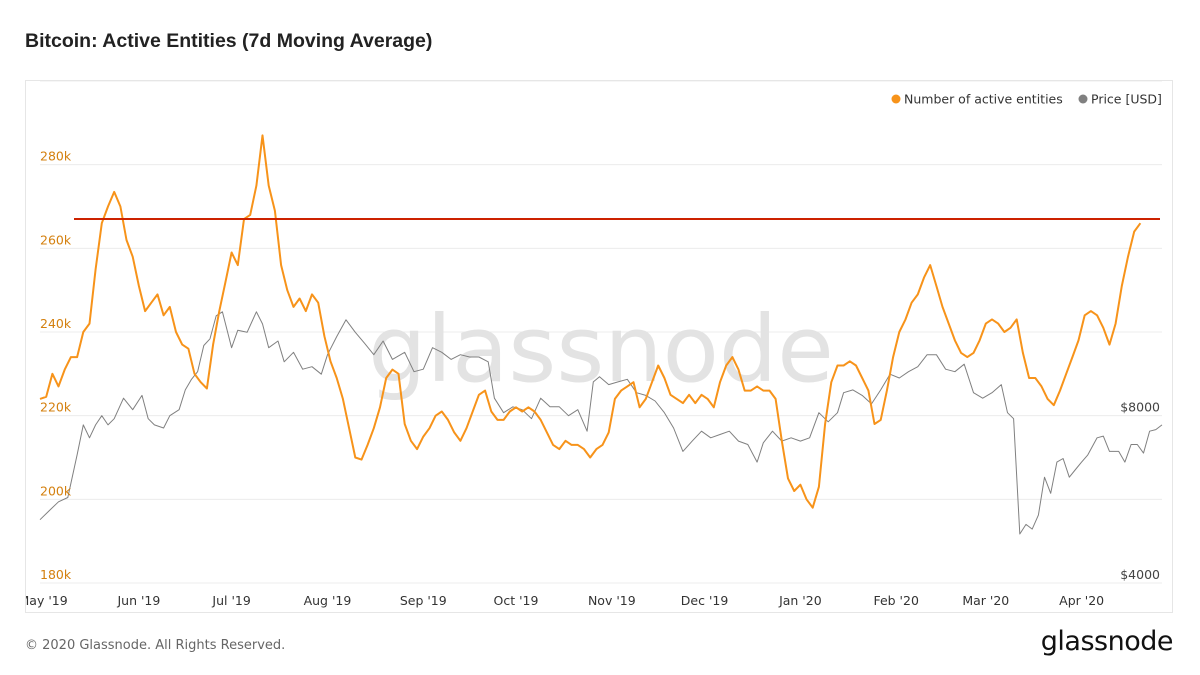 This screenshot has width=1200, height=675. What do you see at coordinates (1107, 641) in the screenshot?
I see `glassnode-logo: glassnode` at bounding box center [1107, 641].